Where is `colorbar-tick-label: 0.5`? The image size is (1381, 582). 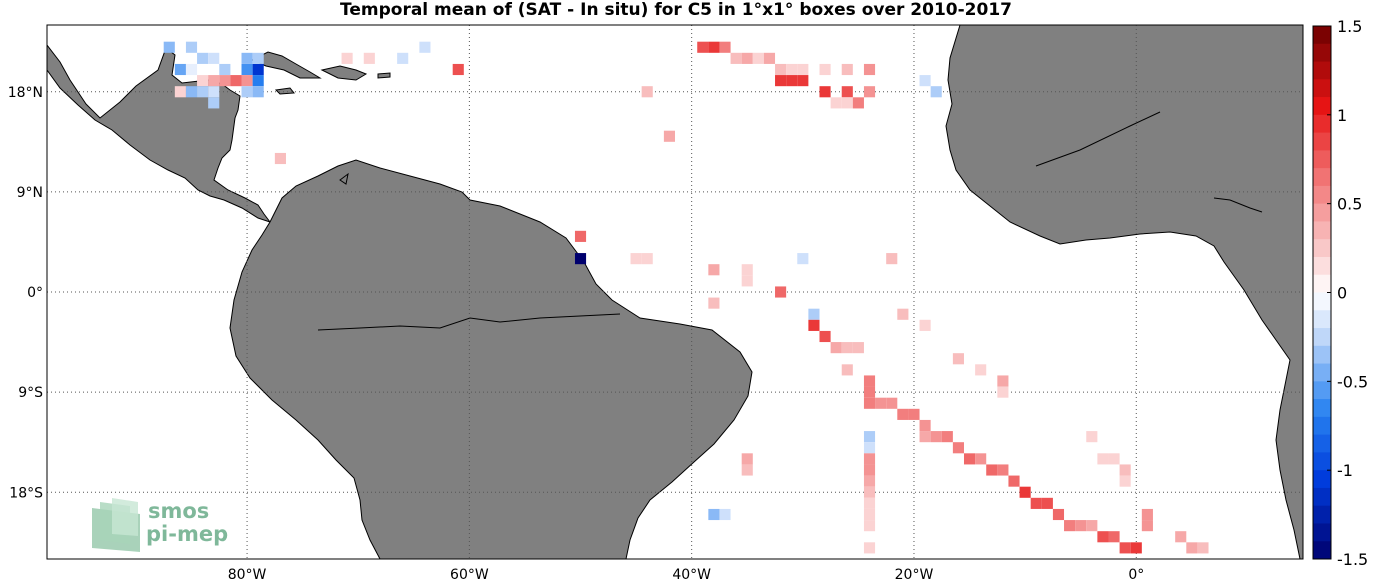 colorbar-tick-label: 0.5 is located at coordinates (1349, 204).